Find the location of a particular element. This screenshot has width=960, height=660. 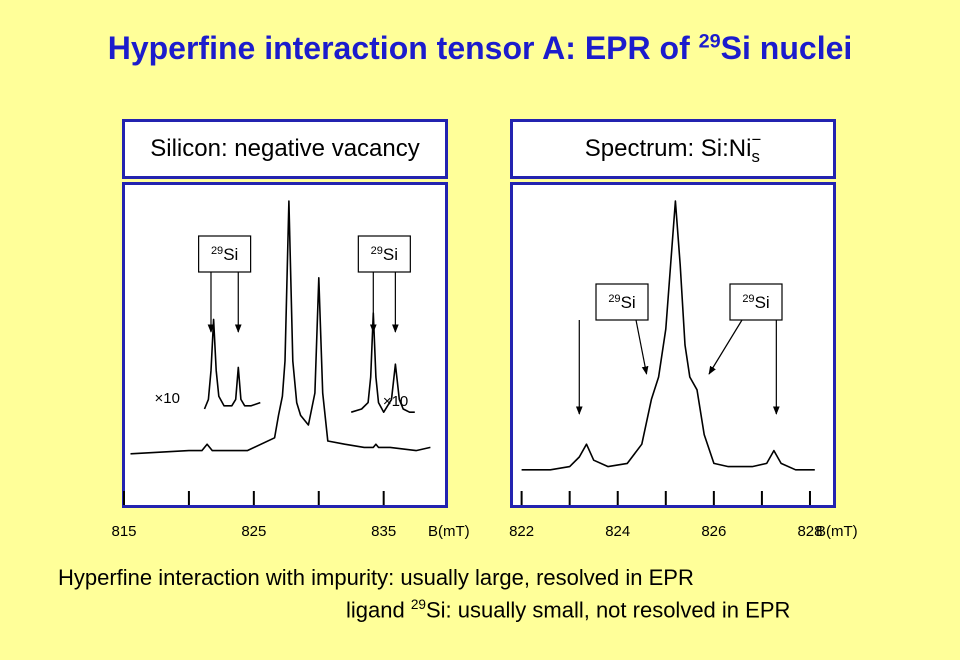

x-axis-label-vacancy: B(mT) is located at coordinates (449, 531).